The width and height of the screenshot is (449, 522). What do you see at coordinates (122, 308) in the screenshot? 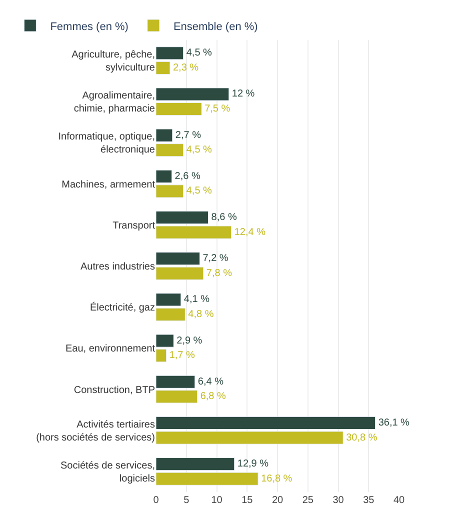
I see `y-tick-label: Électricité, gaz` at bounding box center [122, 308].